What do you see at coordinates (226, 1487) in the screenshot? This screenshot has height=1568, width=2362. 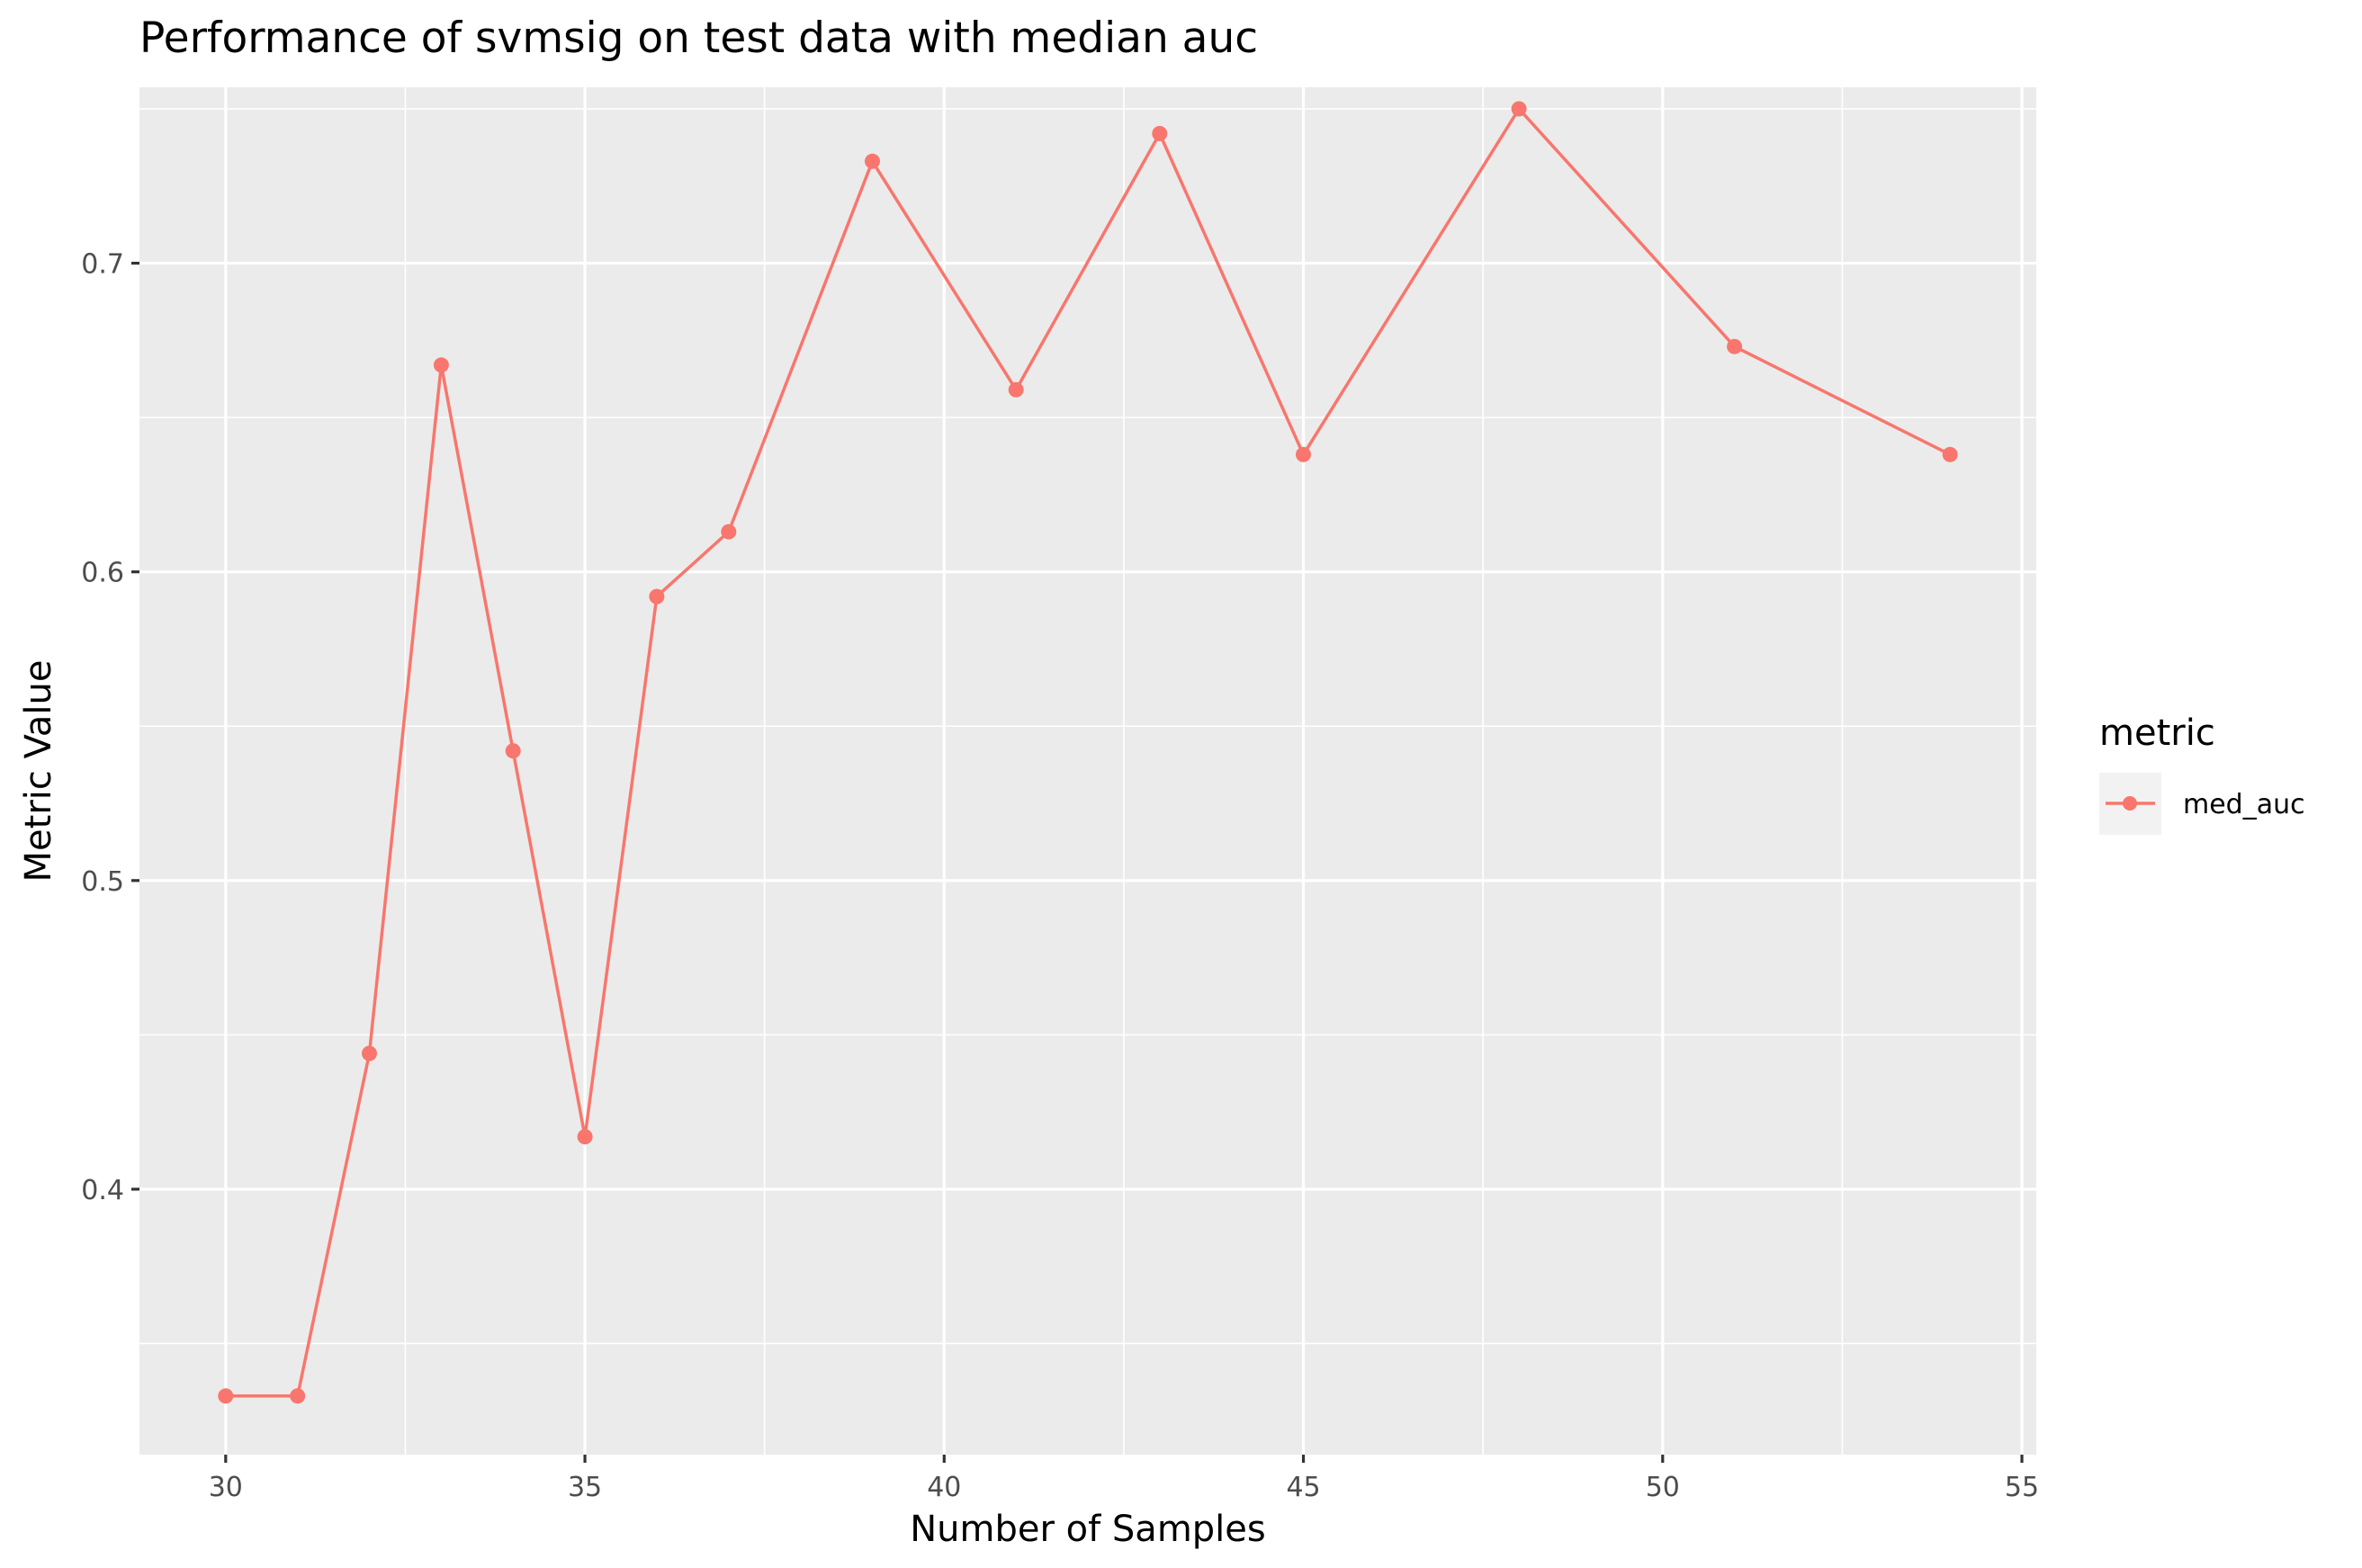 I see `x-tick-label: 30` at bounding box center [226, 1487].